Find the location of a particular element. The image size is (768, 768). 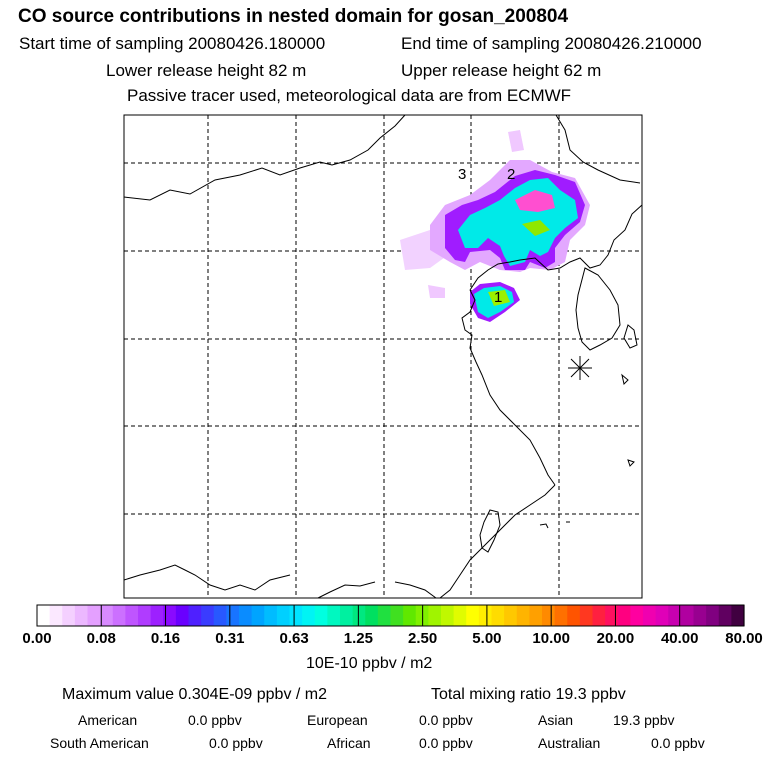

region-value-european: 0.0 ppbv is located at coordinates (446, 720).